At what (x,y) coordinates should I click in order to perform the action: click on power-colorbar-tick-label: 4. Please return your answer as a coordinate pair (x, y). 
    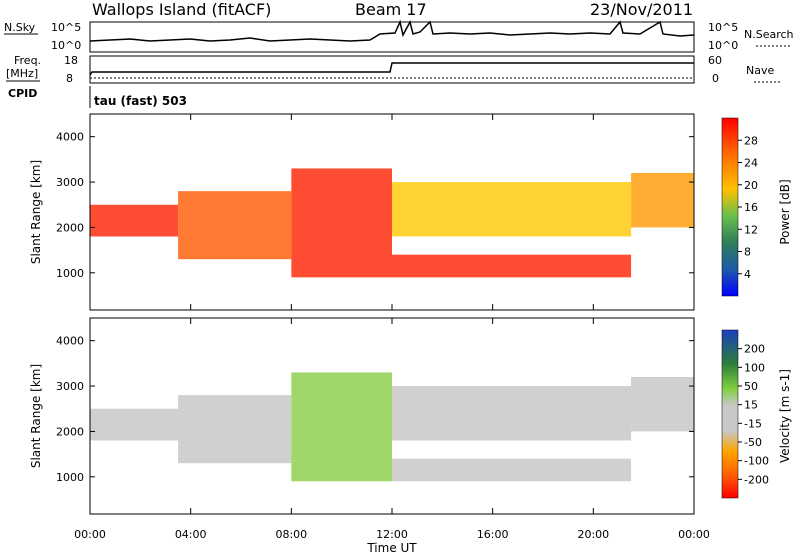
    Looking at the image, I should click on (747, 274).